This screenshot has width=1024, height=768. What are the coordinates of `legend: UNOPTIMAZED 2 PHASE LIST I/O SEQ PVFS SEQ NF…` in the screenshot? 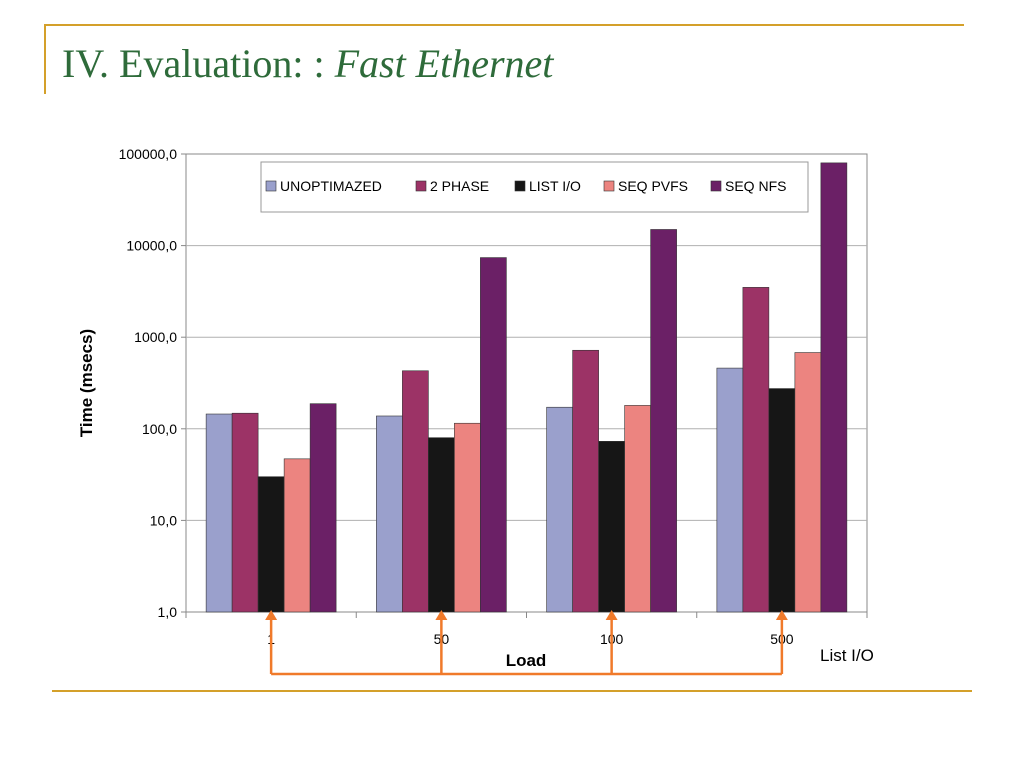 It's located at (534, 187).